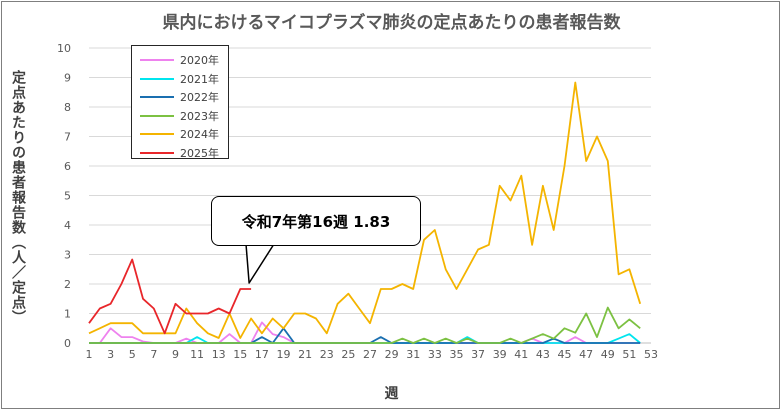 The image size is (783, 412). I want to click on x-tick-label: 37, so click(478, 354).